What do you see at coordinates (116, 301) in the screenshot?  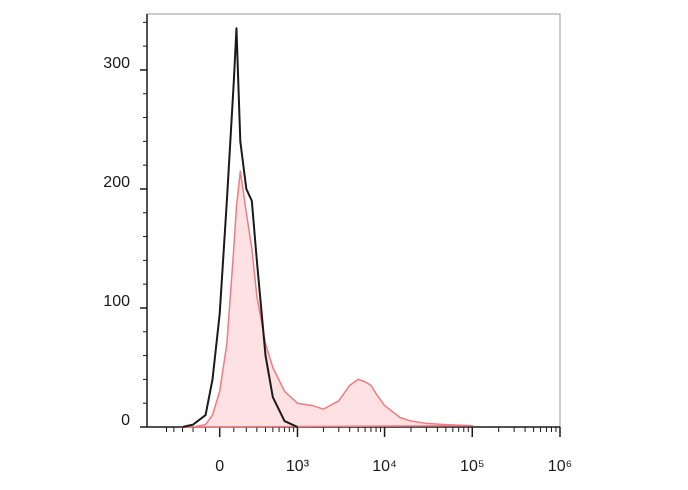 I see `y-tick-label: 100` at bounding box center [116, 301].